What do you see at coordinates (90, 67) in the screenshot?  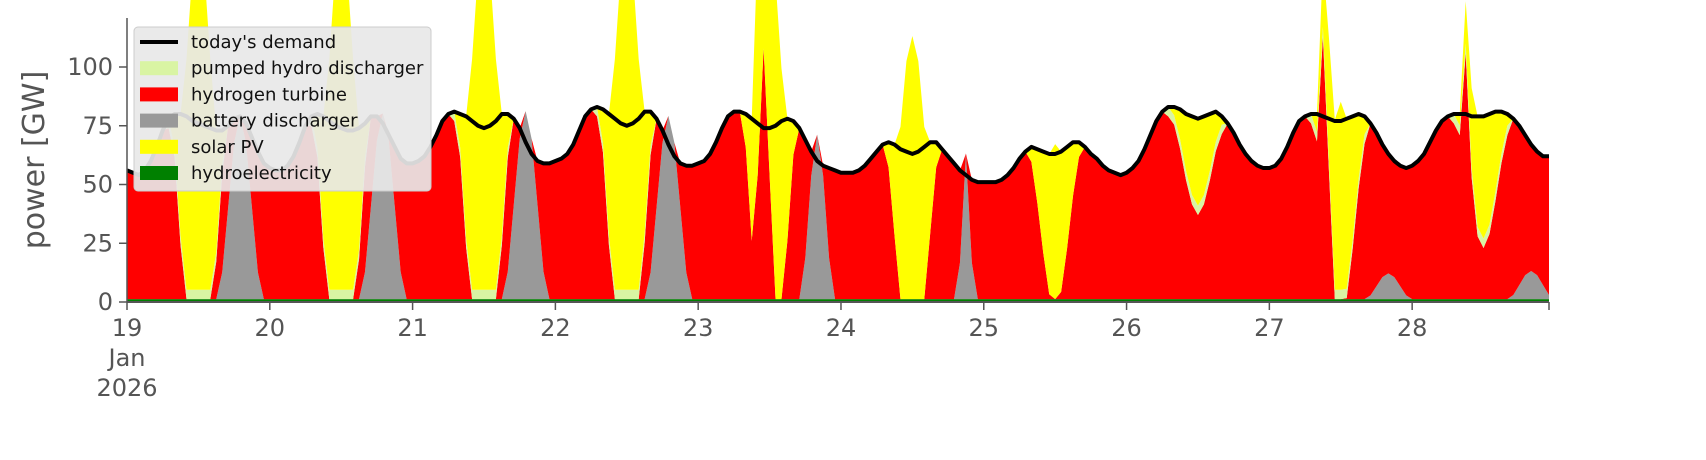 I see `y-tick-label: 100` at bounding box center [90, 67].